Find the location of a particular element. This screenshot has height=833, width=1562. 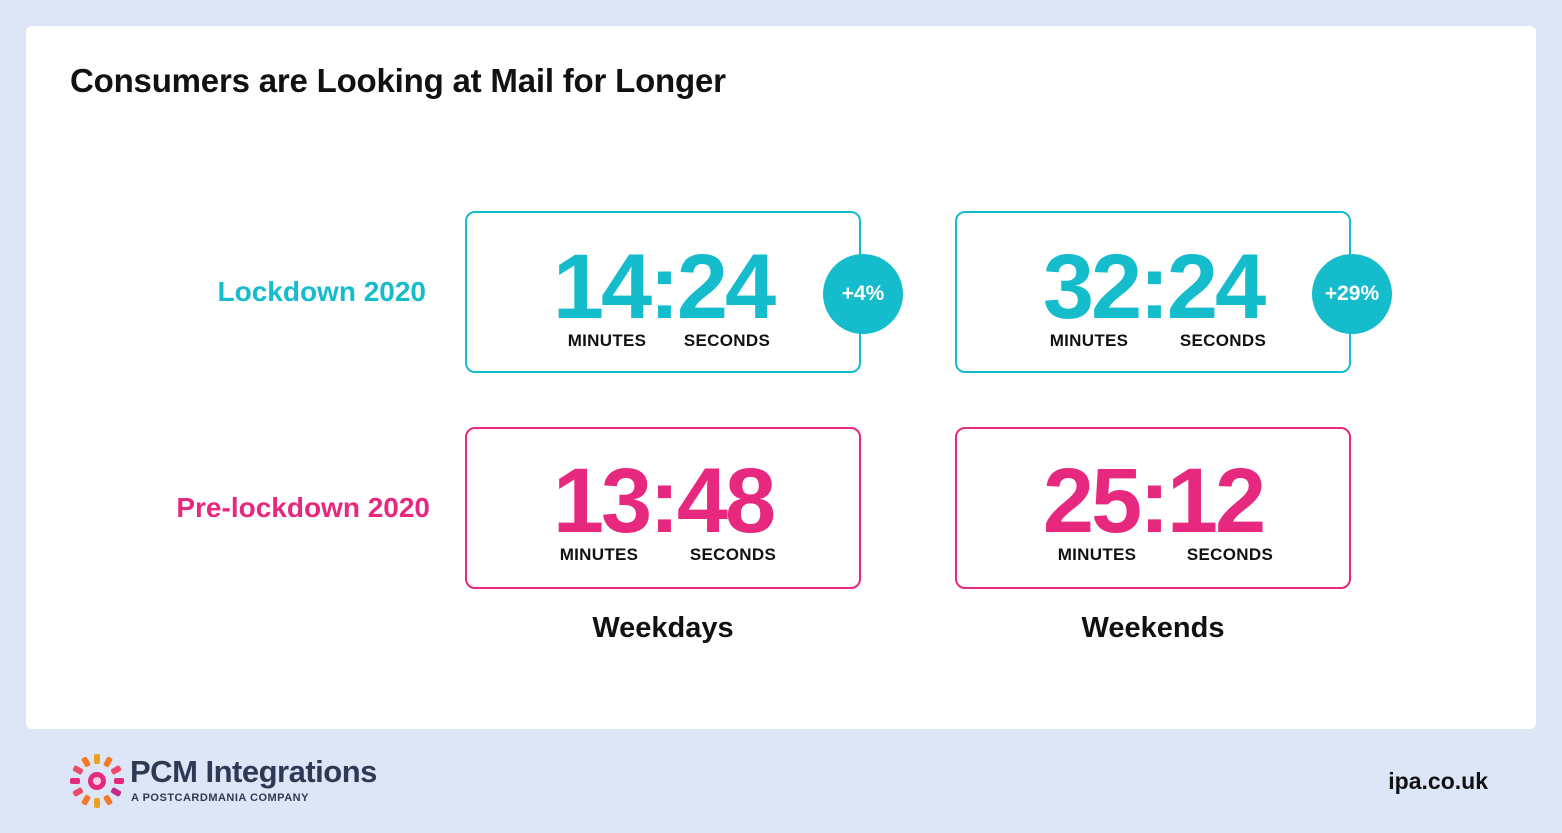

site-url: ipa.co.uk is located at coordinates (1438, 781).